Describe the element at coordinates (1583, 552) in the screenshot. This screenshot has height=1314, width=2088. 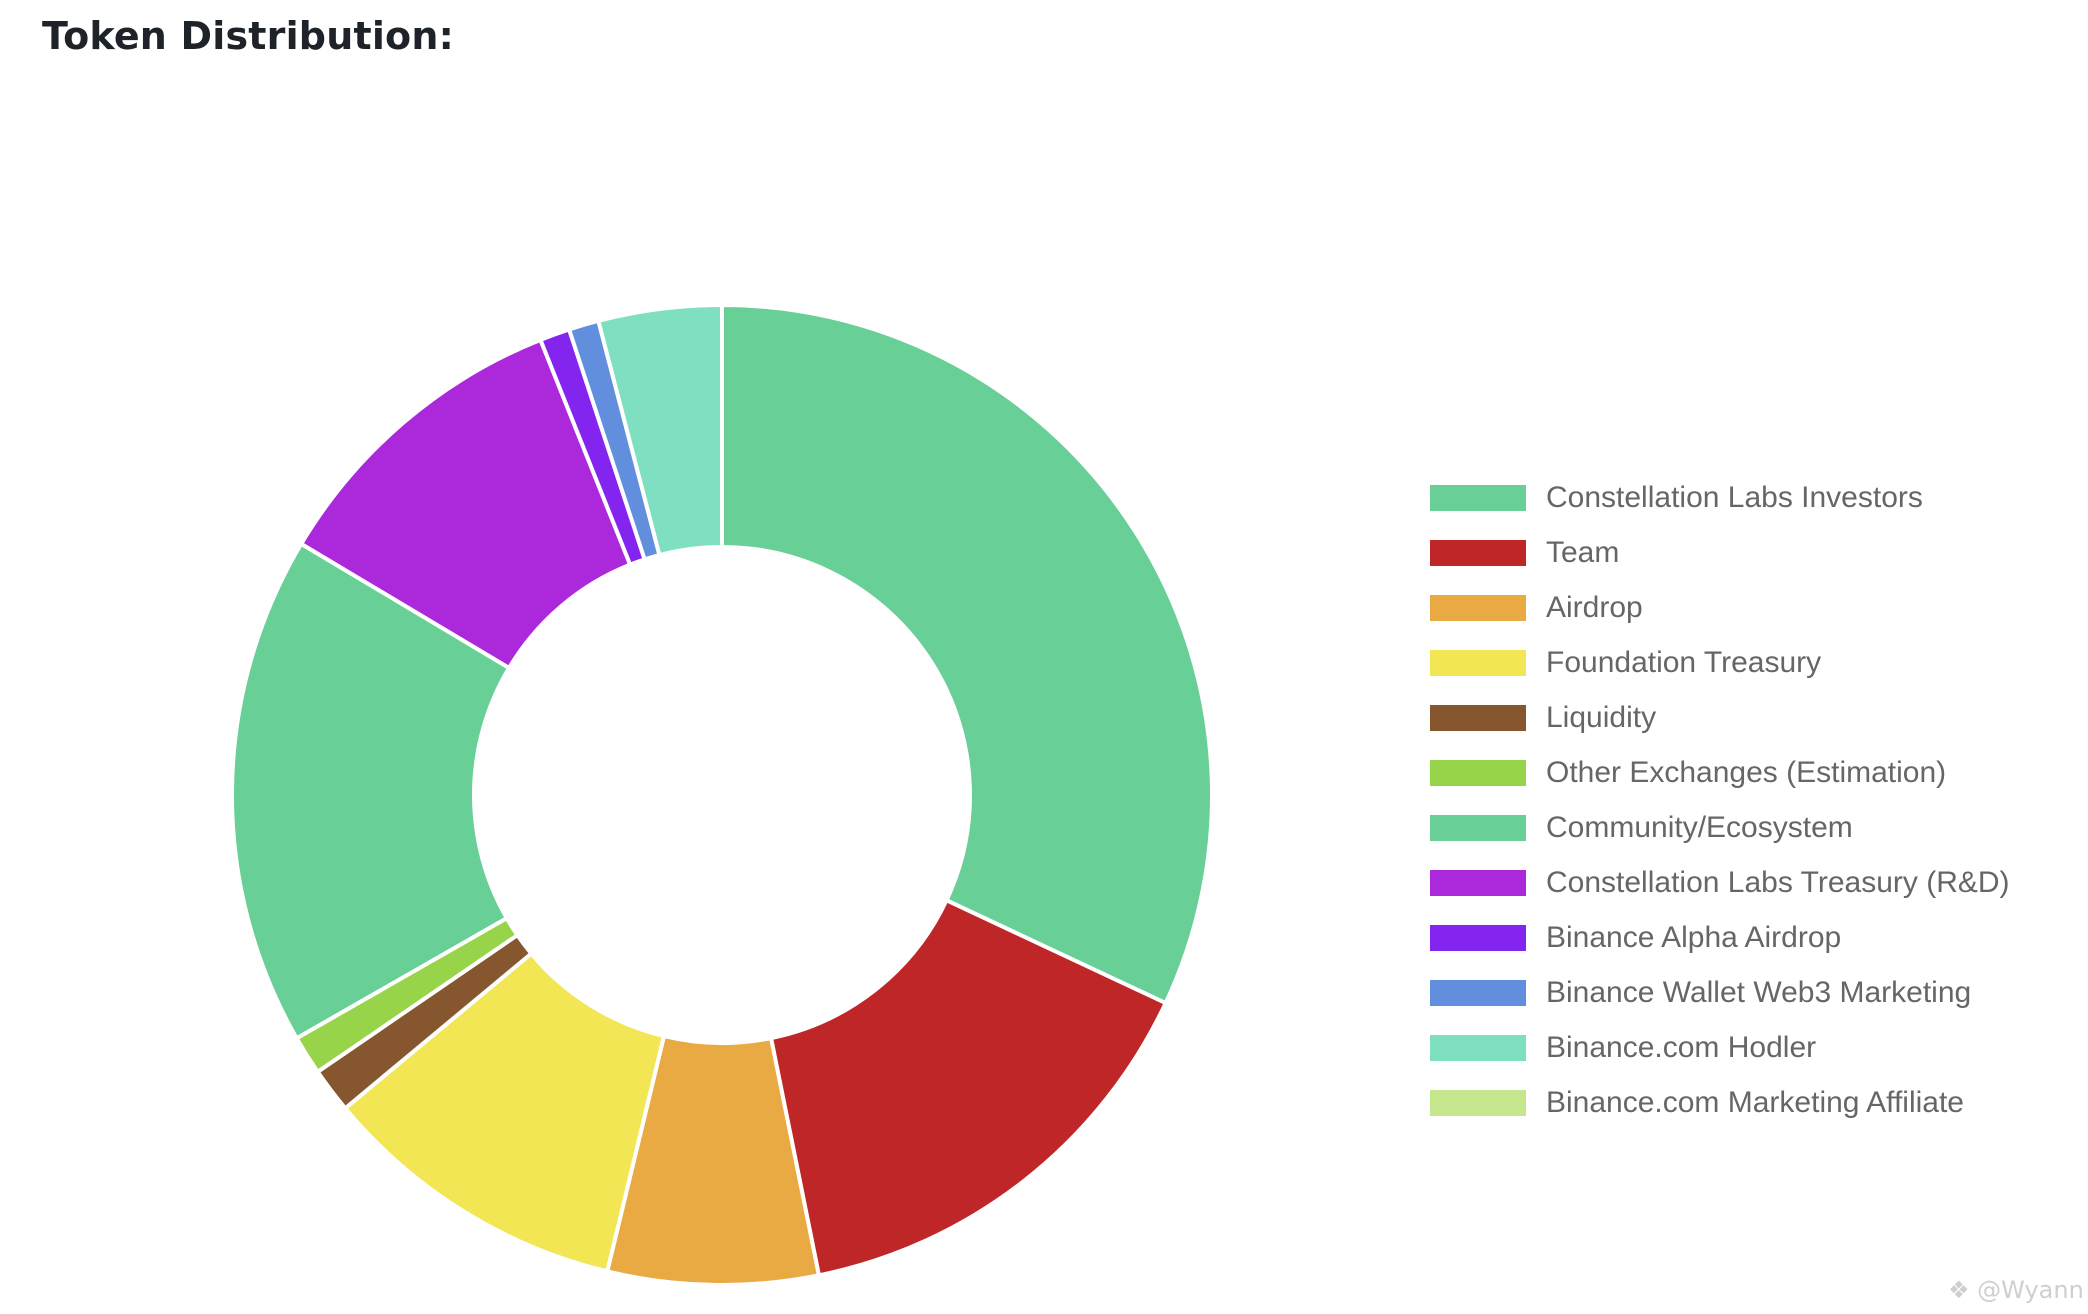
I see `legend-label: Team` at that location.